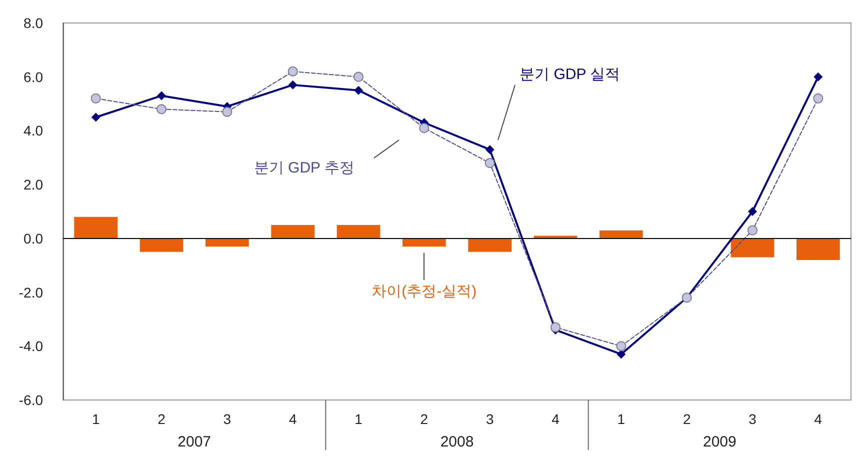 This screenshot has height=459, width=861. What do you see at coordinates (457, 442) in the screenshot?
I see `text: 2008` at bounding box center [457, 442].